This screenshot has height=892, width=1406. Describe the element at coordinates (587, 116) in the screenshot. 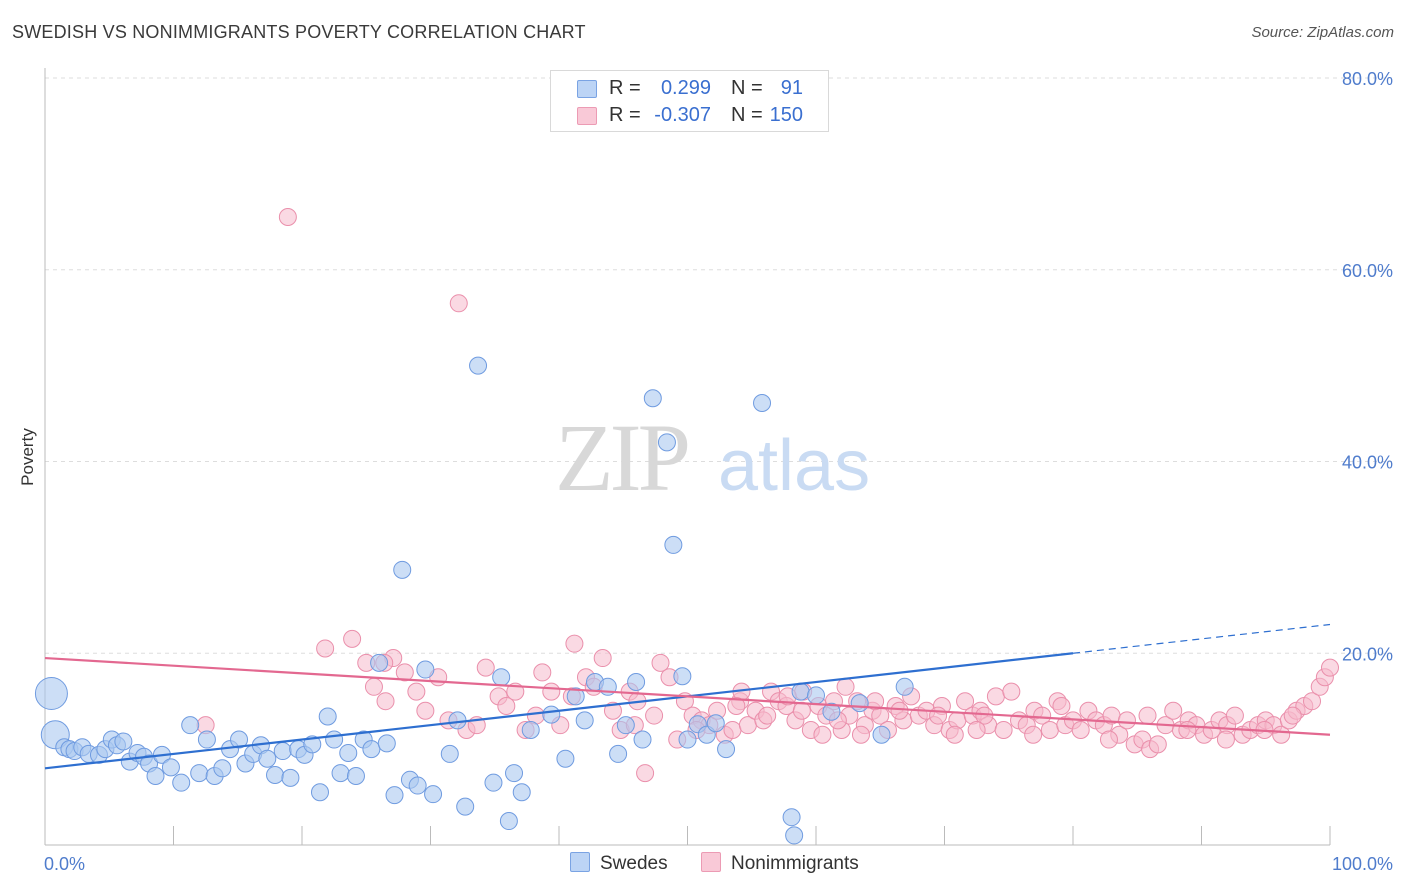

I see `nonimmigrants-swatch` at that location.